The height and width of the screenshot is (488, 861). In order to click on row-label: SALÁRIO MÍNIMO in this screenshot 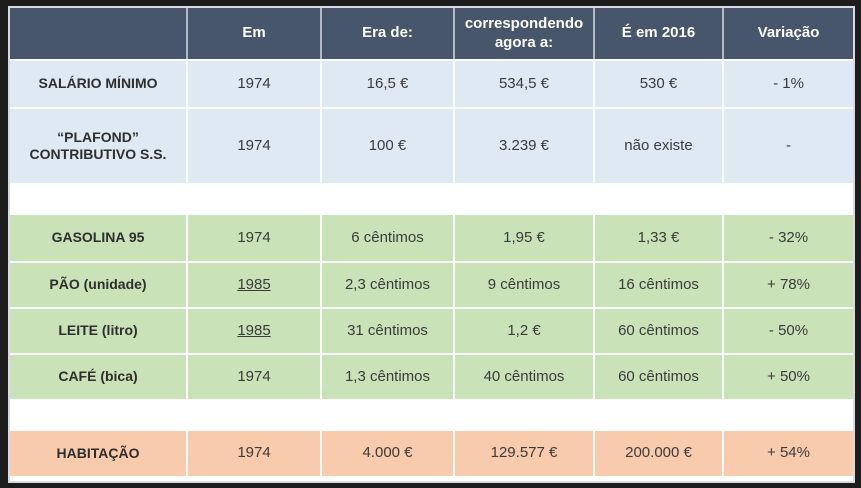, I will do `click(98, 83)`.